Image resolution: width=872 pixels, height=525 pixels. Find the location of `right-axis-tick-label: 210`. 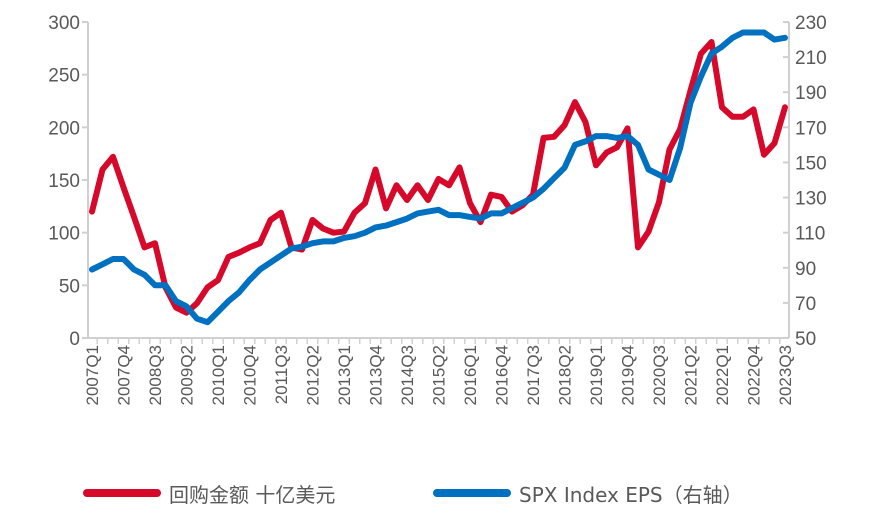

right-axis-tick-label: 210 is located at coordinates (811, 58).